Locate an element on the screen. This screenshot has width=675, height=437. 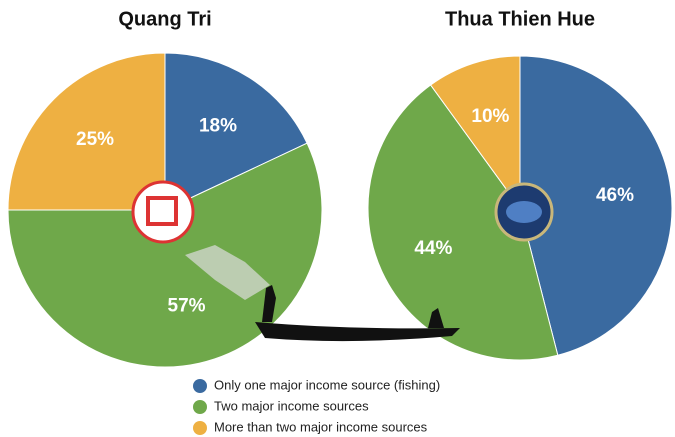
fisherman is located at coordinates (269, 303).